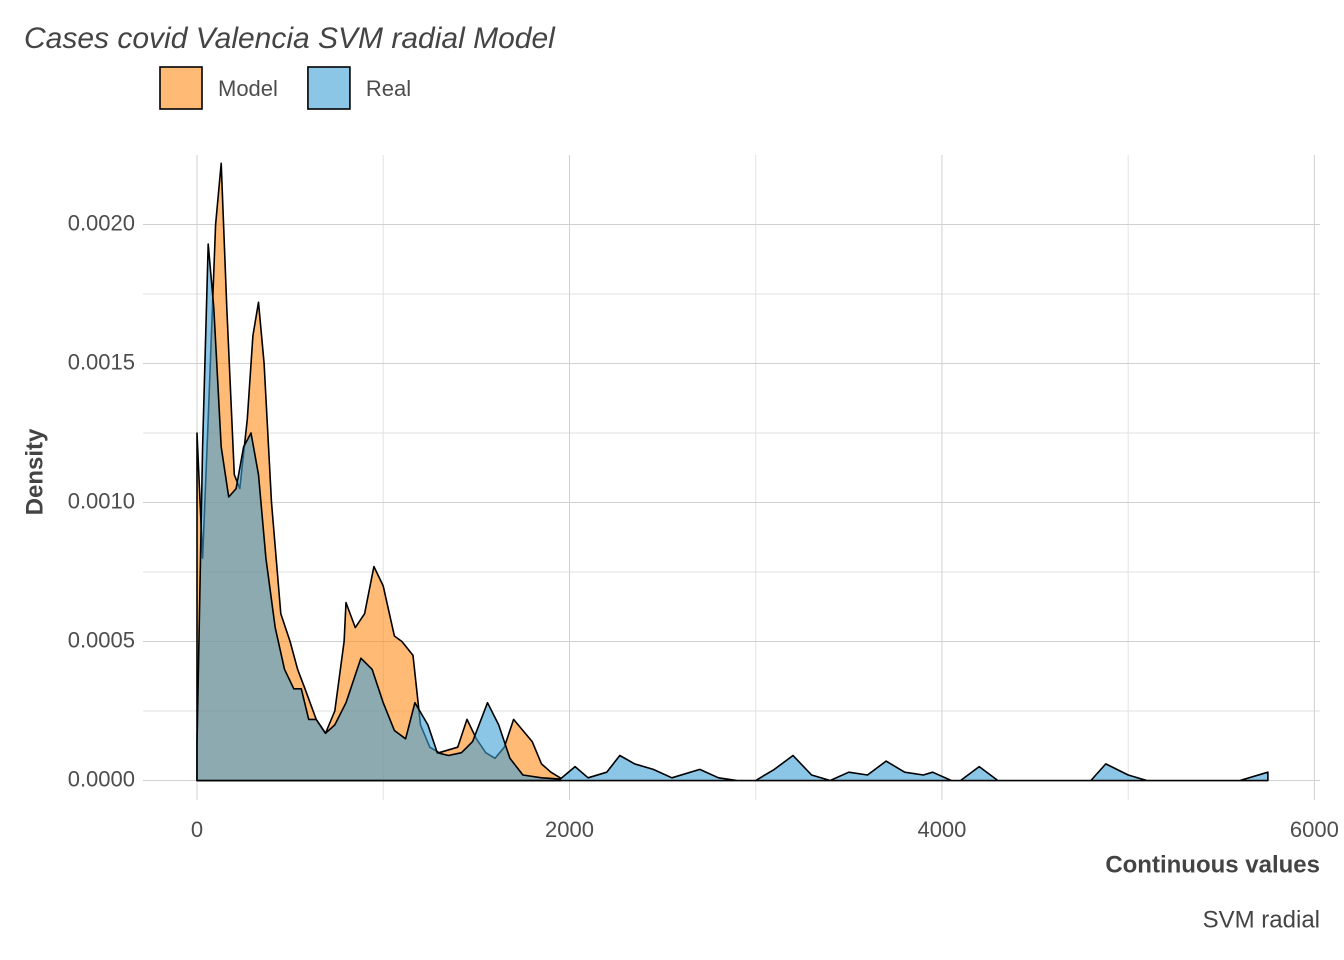  What do you see at coordinates (388, 88) in the screenshot?
I see `legend-label: Real` at bounding box center [388, 88].